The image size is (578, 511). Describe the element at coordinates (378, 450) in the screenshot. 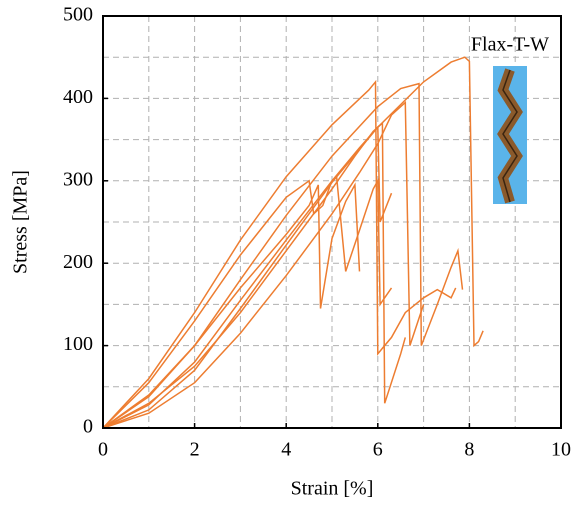

I see `x-tick-label: 6` at that location.